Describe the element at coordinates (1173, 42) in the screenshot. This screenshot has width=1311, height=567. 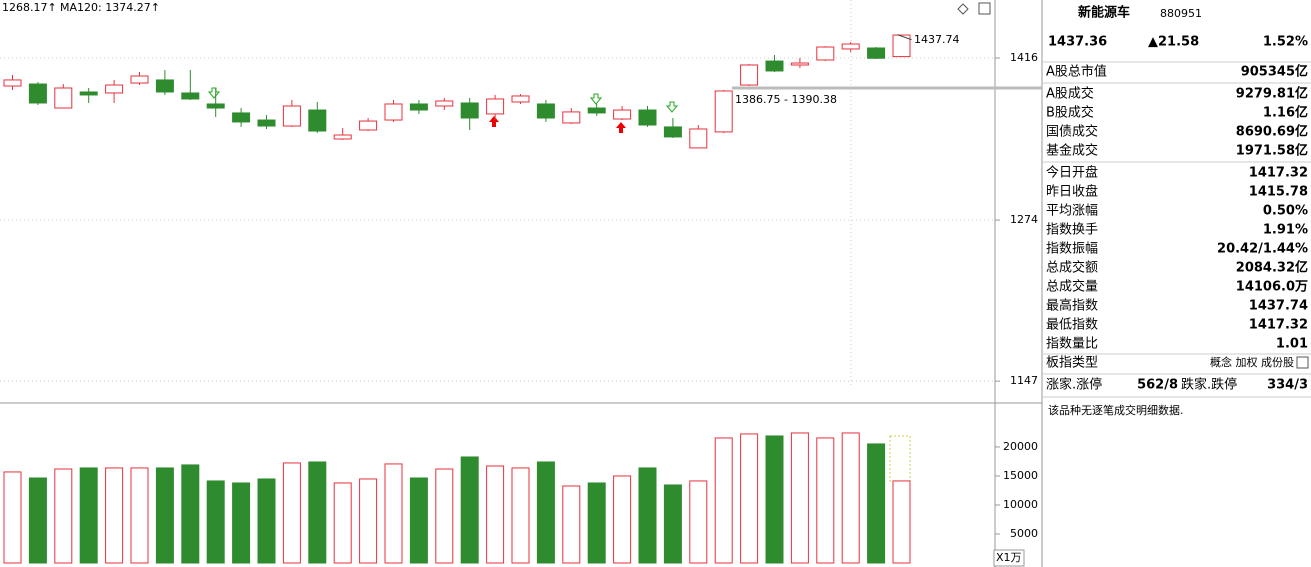
I see `change: ▲21.58` at that location.